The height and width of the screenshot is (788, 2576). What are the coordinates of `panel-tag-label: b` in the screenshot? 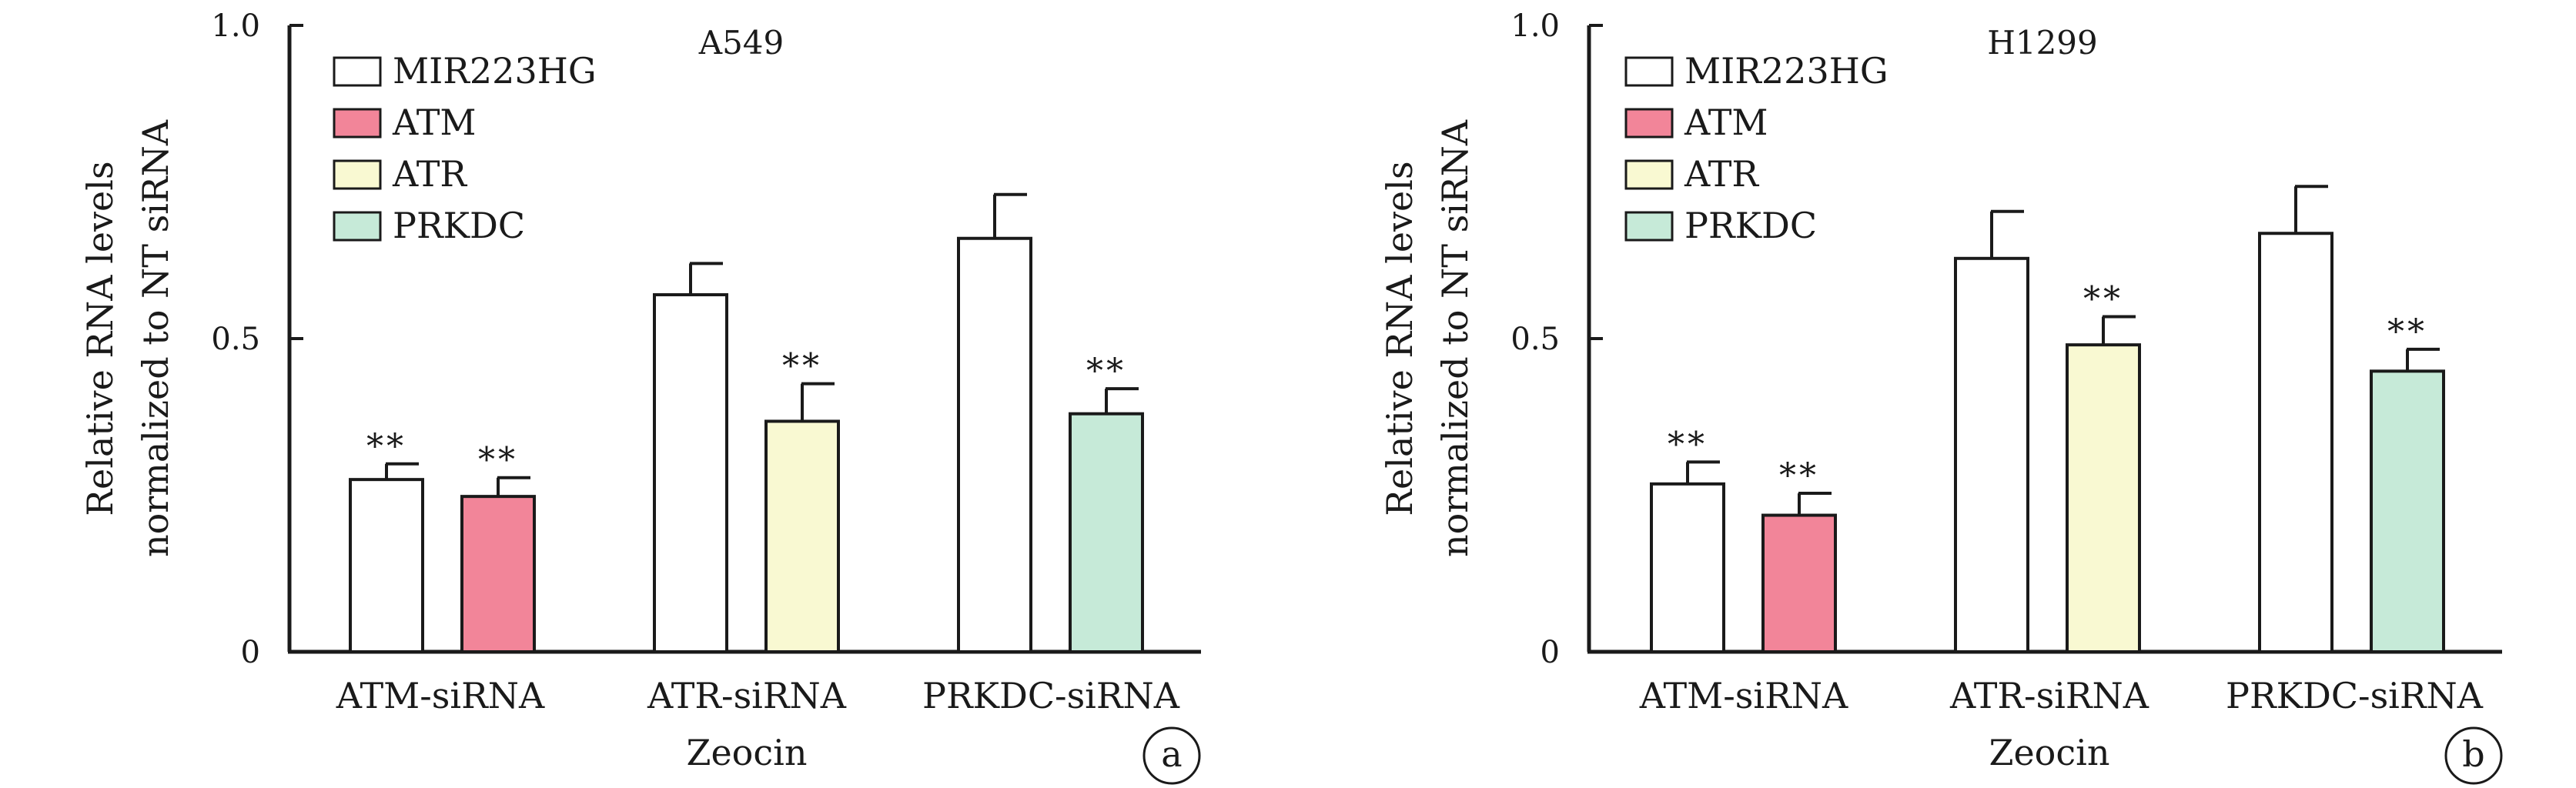 It's located at (2473, 754).